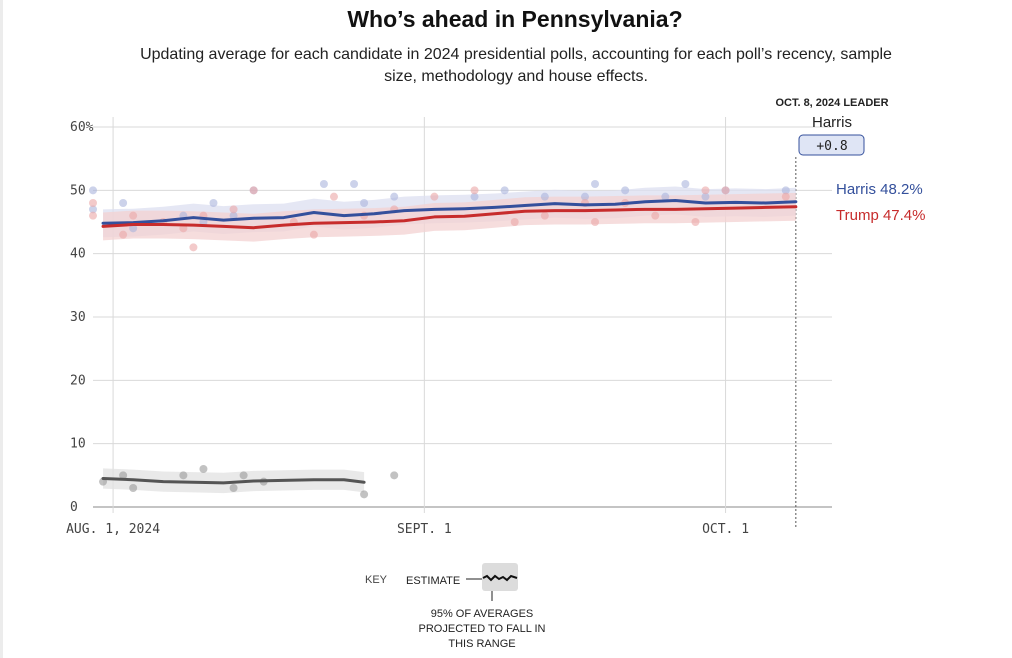  What do you see at coordinates (78, 444) in the screenshot?
I see `y-tick-label: 10` at bounding box center [78, 444].